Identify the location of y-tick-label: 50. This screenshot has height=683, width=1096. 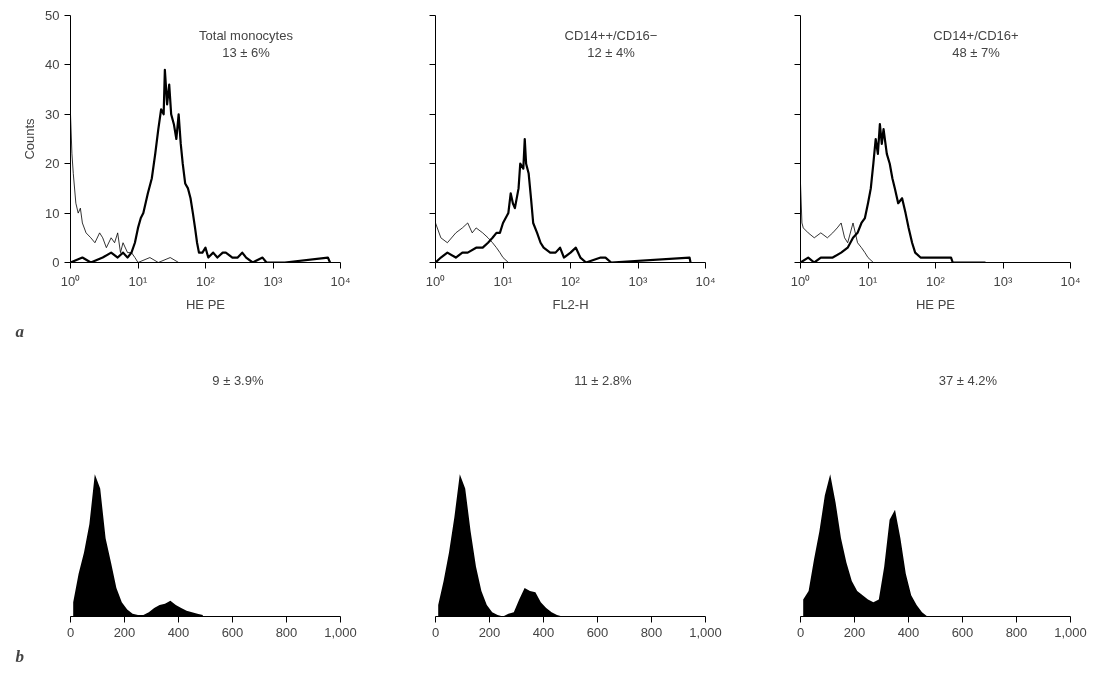
(52, 15).